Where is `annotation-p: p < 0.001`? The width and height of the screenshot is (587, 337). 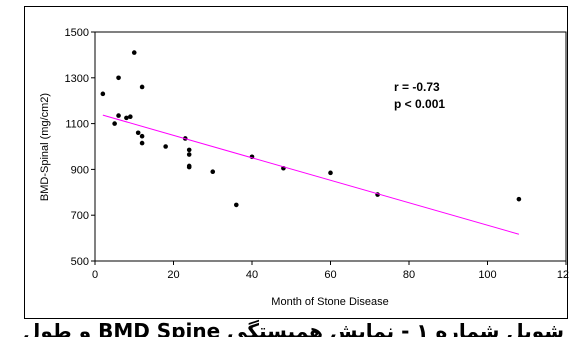
annotation-p: p < 0.001 is located at coordinates (419, 104).